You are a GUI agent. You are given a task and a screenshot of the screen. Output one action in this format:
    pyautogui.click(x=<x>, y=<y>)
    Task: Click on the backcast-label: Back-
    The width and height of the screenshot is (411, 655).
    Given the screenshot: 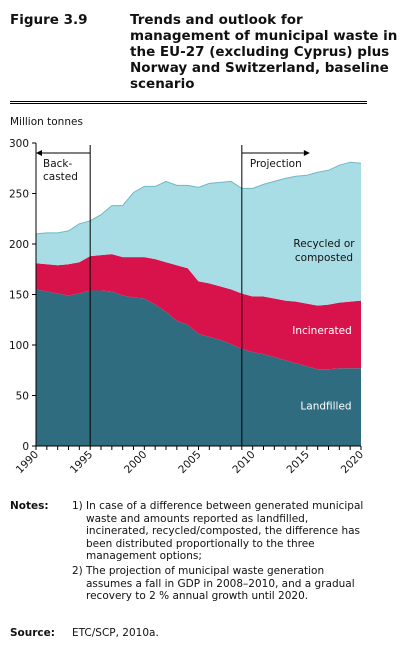 What is the action you would take?
    pyautogui.click(x=57, y=164)
    